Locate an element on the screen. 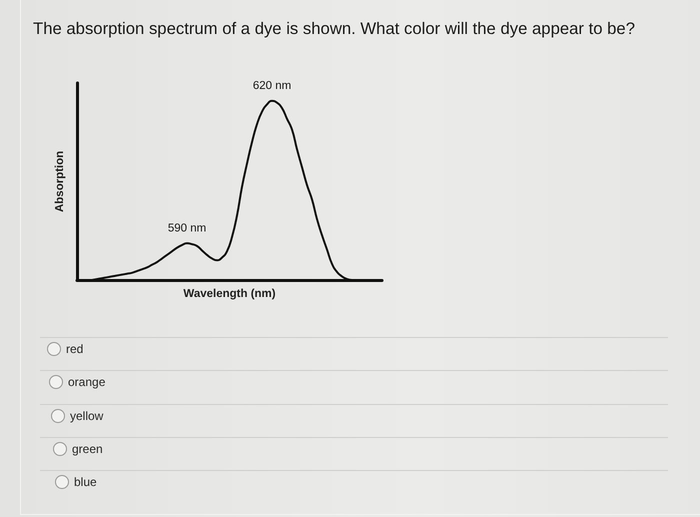  chart-title: The absorption spectrum of a dye is shown. What color will the dye appear to be? is located at coordinates (334, 29).